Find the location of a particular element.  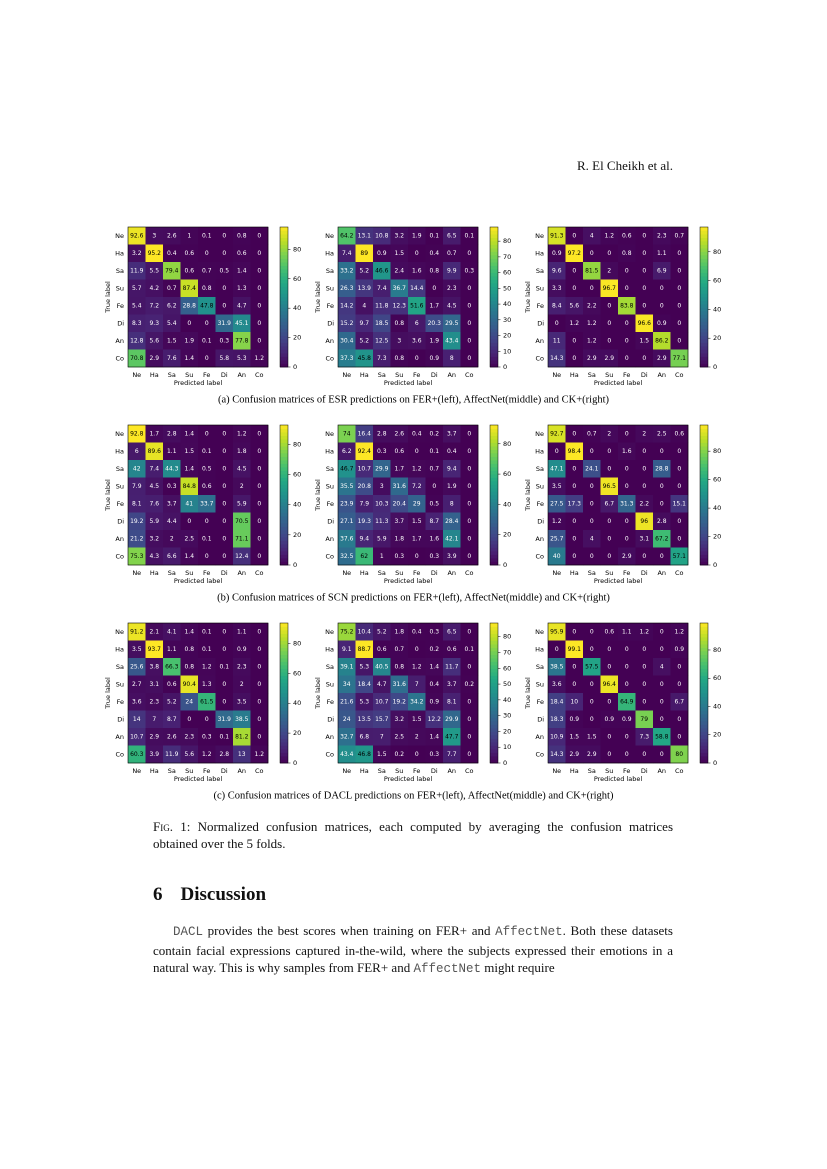

y-tick-label: An is located at coordinates (539, 341).